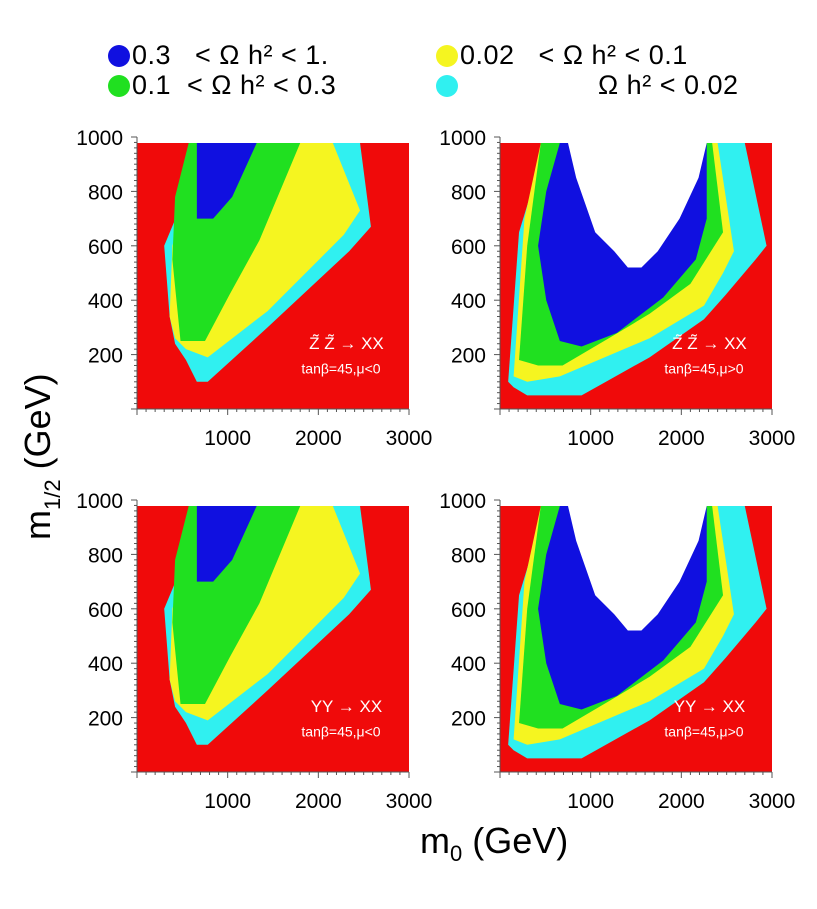  I want to click on legend-item-green: 0.1 < Ω h² < 0.3, so click(222, 85).